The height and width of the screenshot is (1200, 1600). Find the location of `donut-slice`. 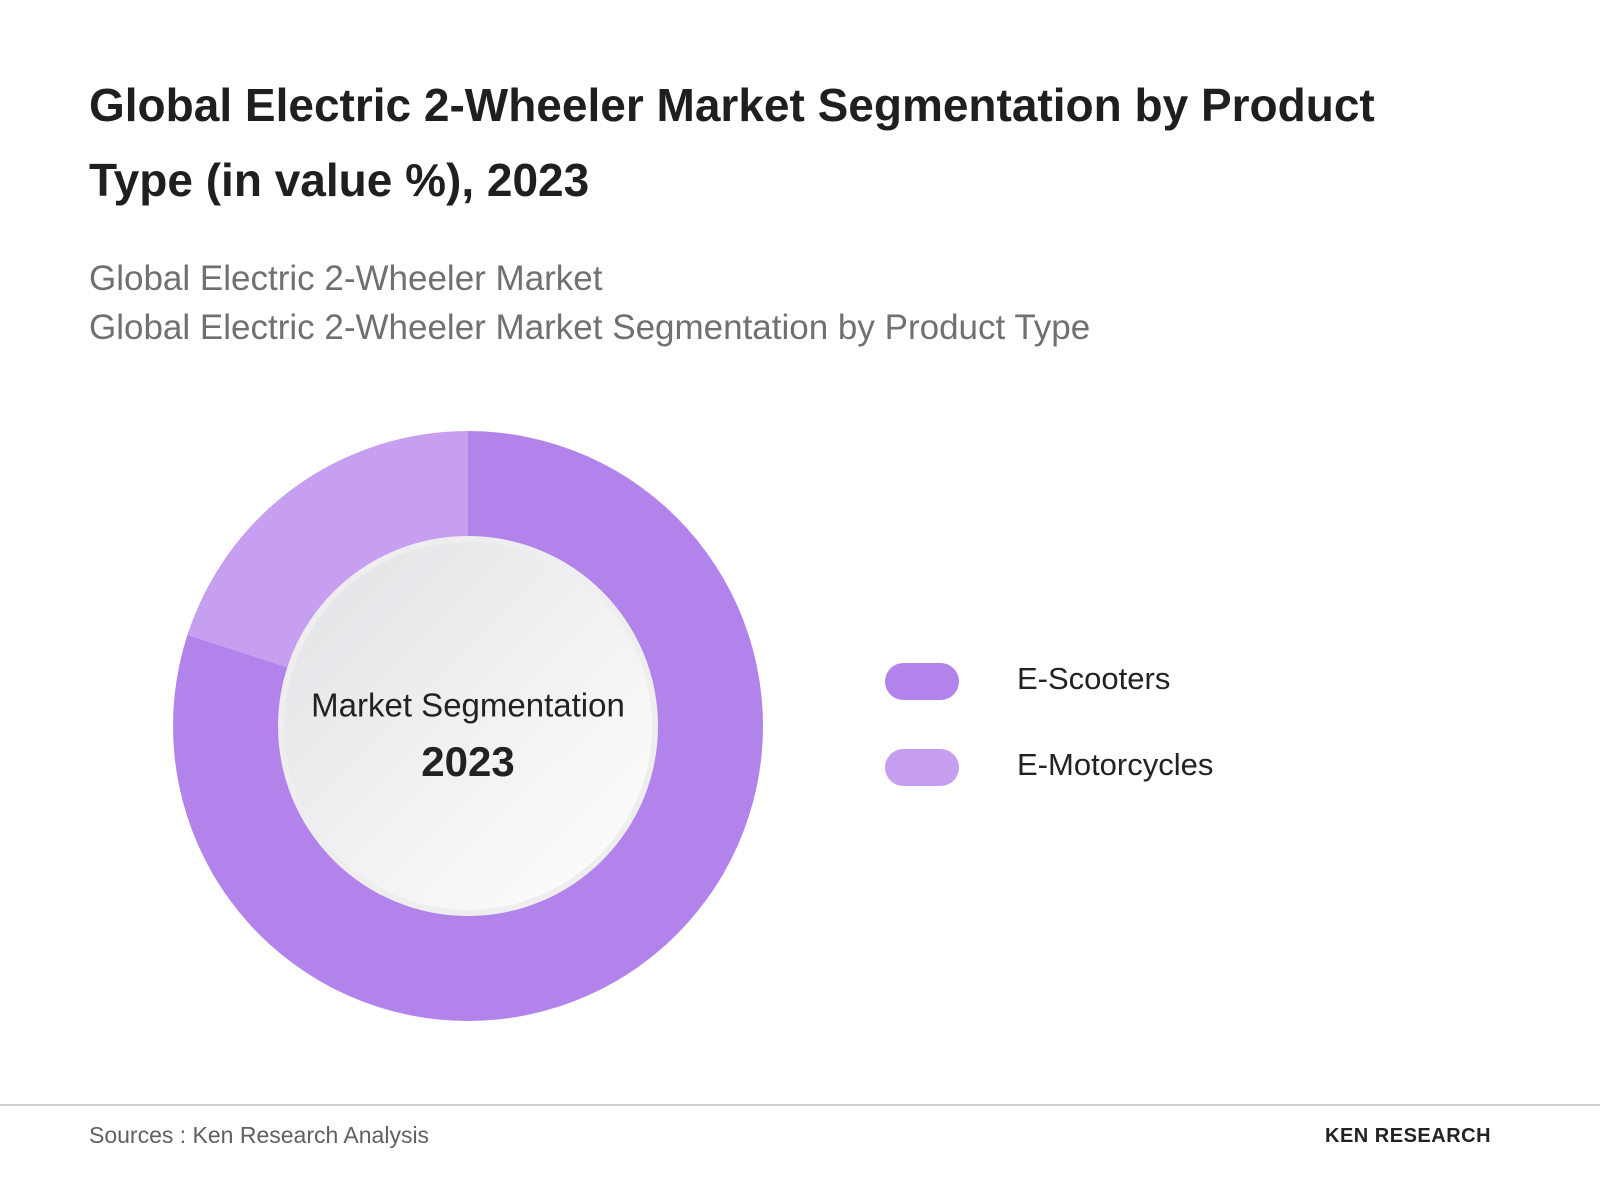

donut-slice is located at coordinates (327, 555).